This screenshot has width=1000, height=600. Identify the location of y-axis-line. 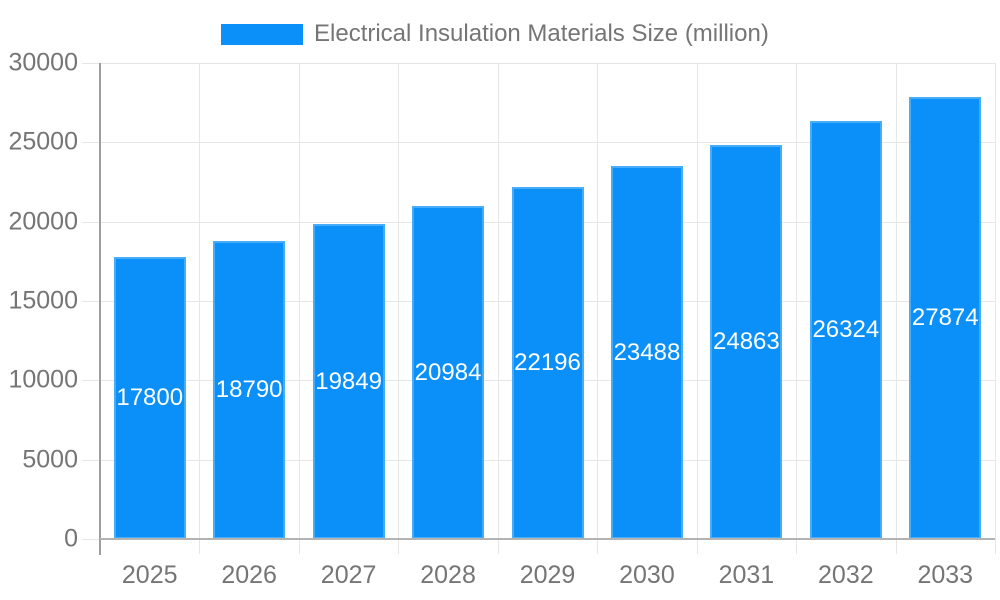
(100, 309).